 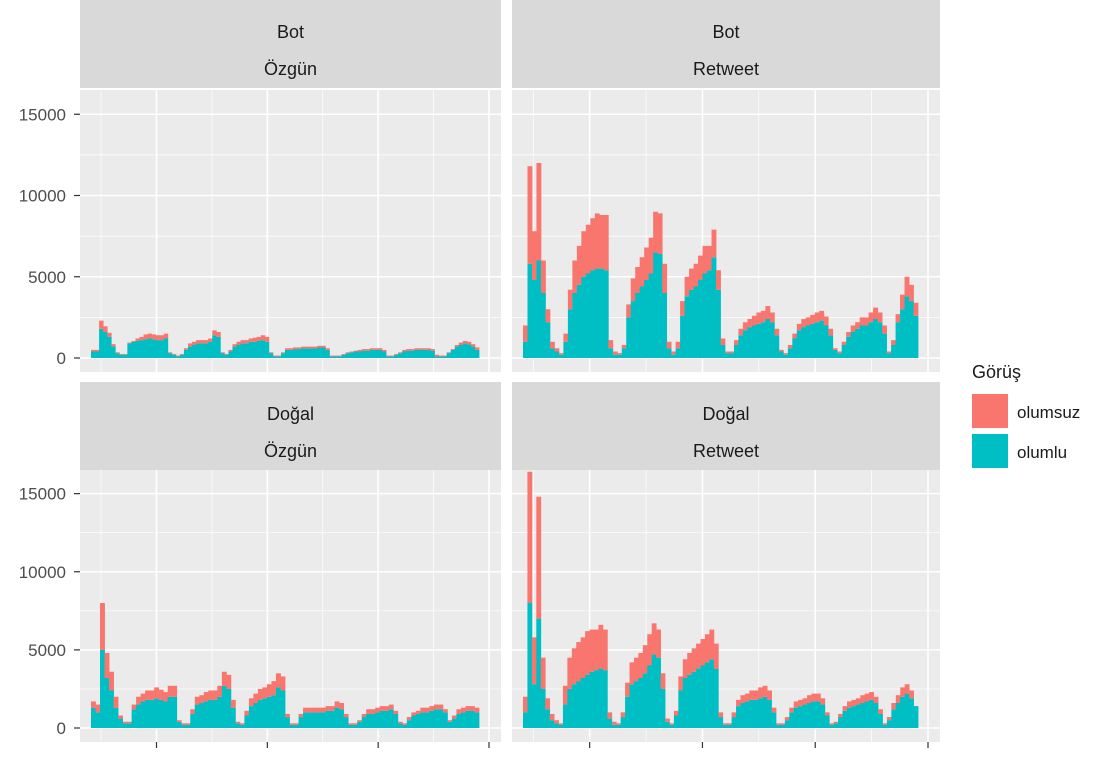 What do you see at coordinates (42, 572) in the screenshot?
I see `y-tick-label: 10000` at bounding box center [42, 572].